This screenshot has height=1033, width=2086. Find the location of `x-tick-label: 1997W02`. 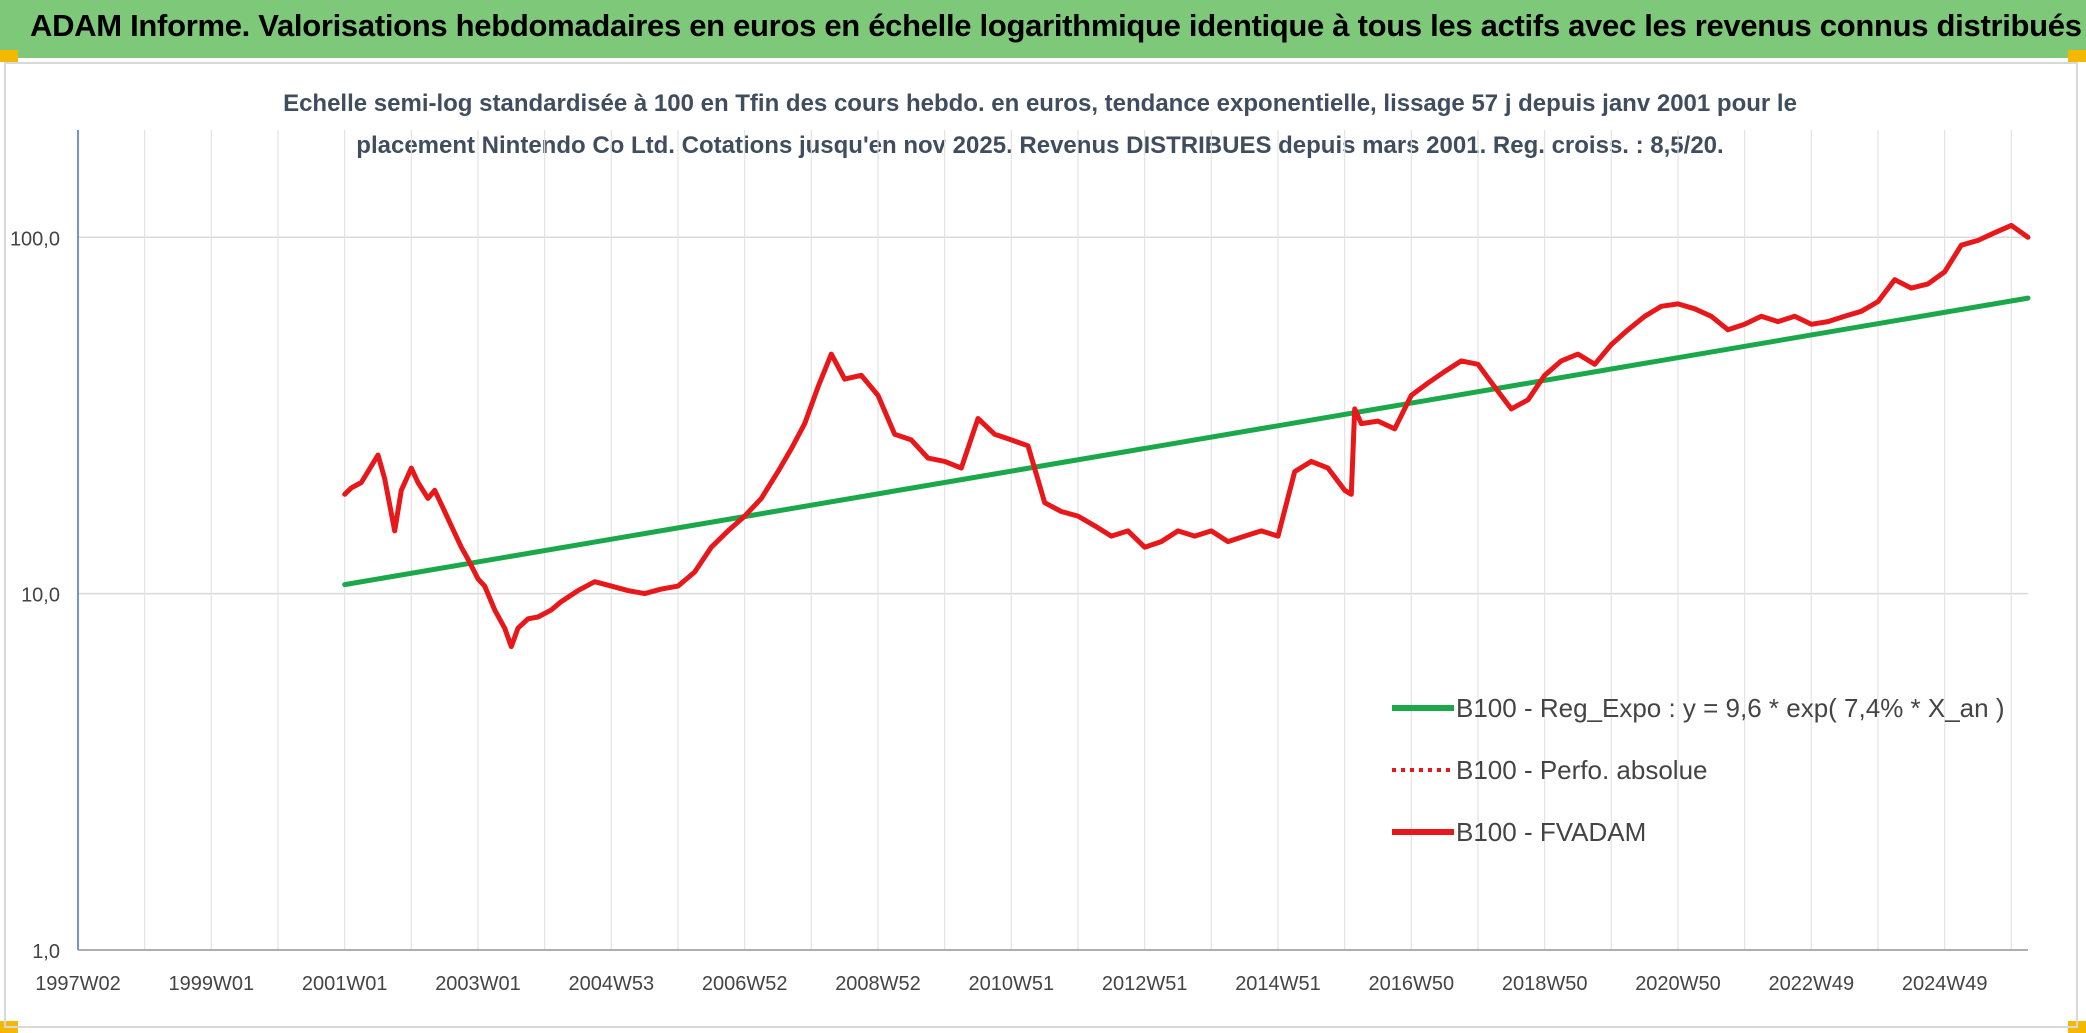

x-tick-label: 1997W02 is located at coordinates (78, 984).